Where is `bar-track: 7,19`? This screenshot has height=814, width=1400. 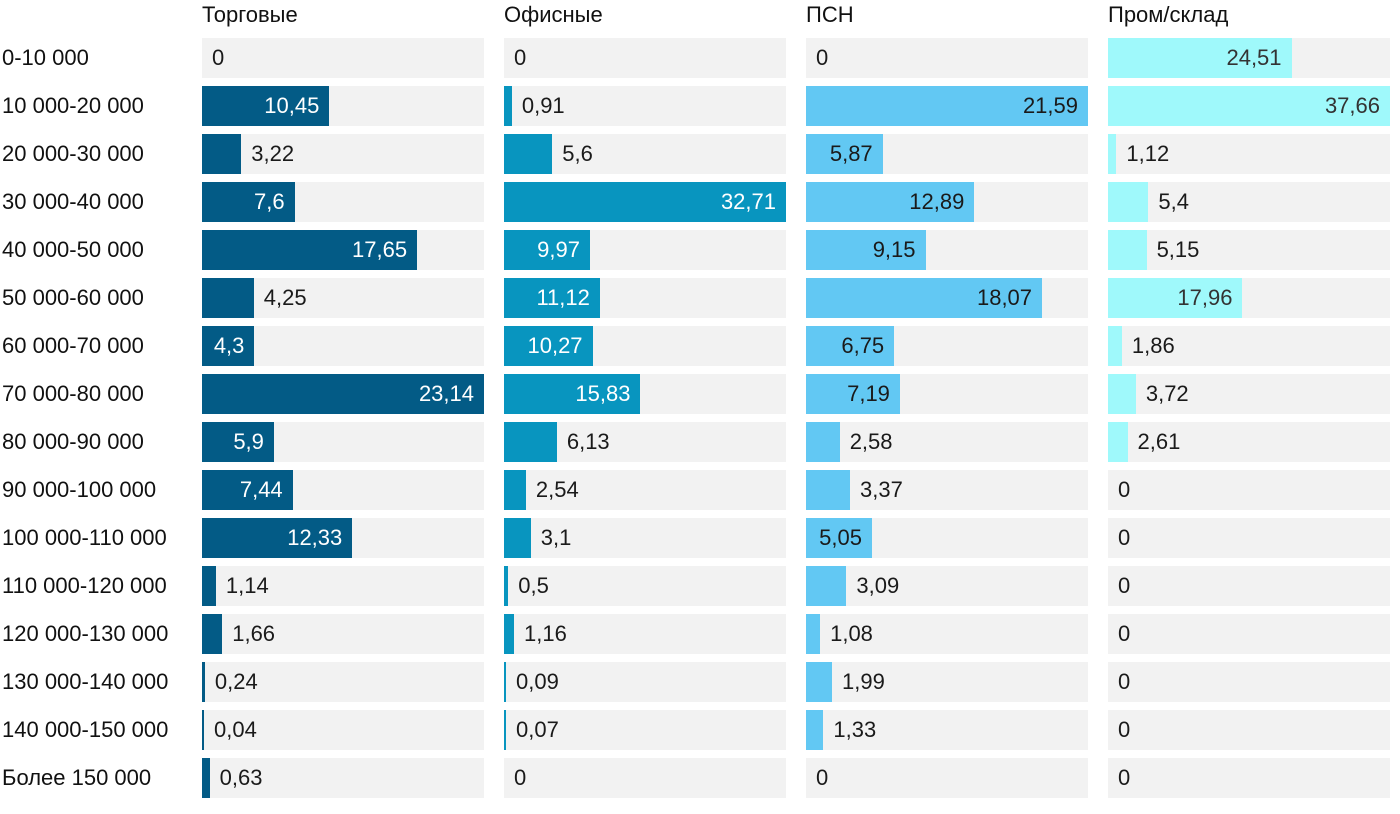 bar-track: 7,19 is located at coordinates (947, 394).